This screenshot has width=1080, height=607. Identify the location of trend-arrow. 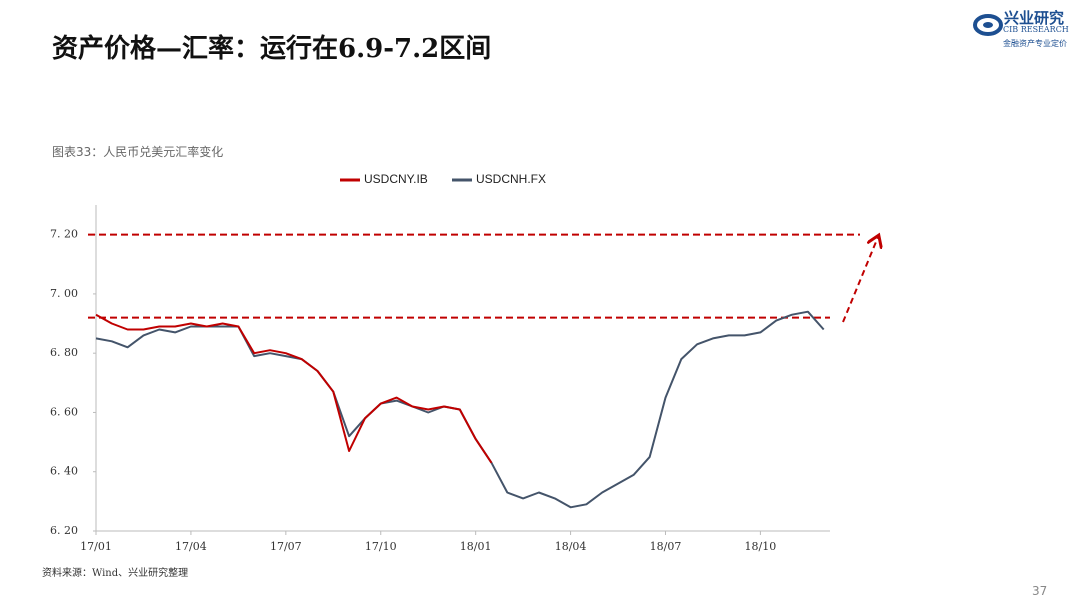
(860, 280).